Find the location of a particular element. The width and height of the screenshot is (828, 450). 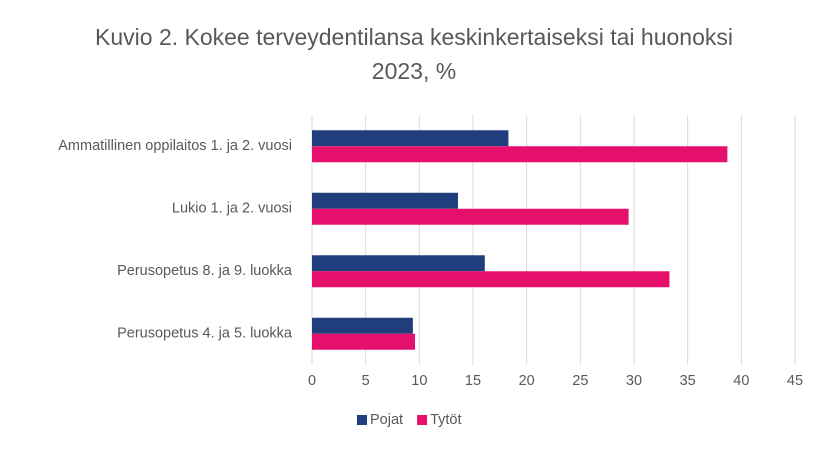

x-tick-label: 15 is located at coordinates (473, 381).